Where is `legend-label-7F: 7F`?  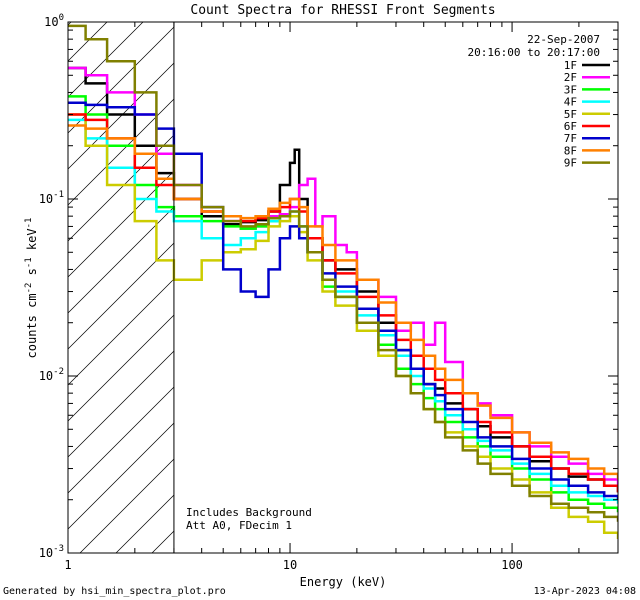 legend-label-7F: 7F is located at coordinates (570, 138).